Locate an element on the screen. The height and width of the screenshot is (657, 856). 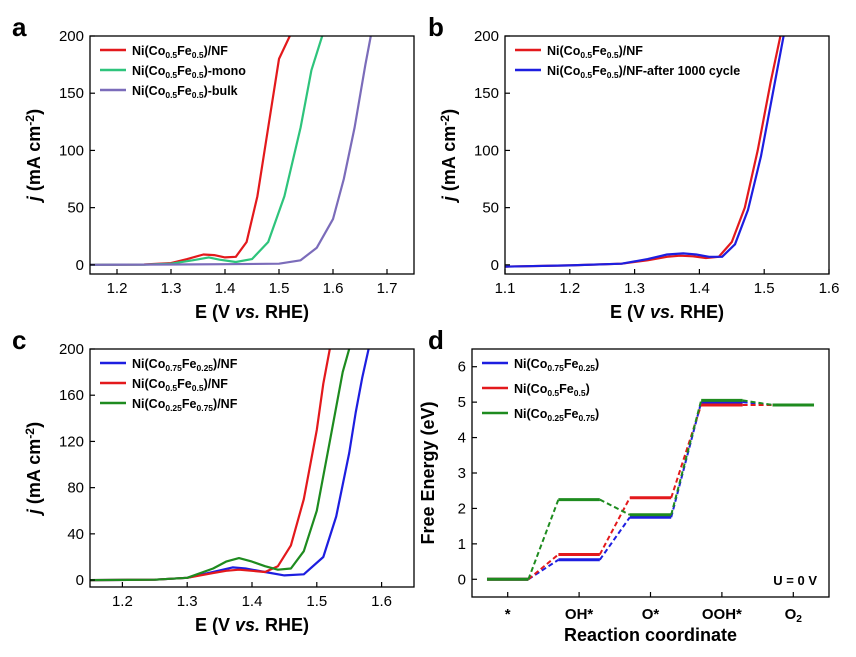
y-tick-label: 40 is located at coordinates (75, 534).